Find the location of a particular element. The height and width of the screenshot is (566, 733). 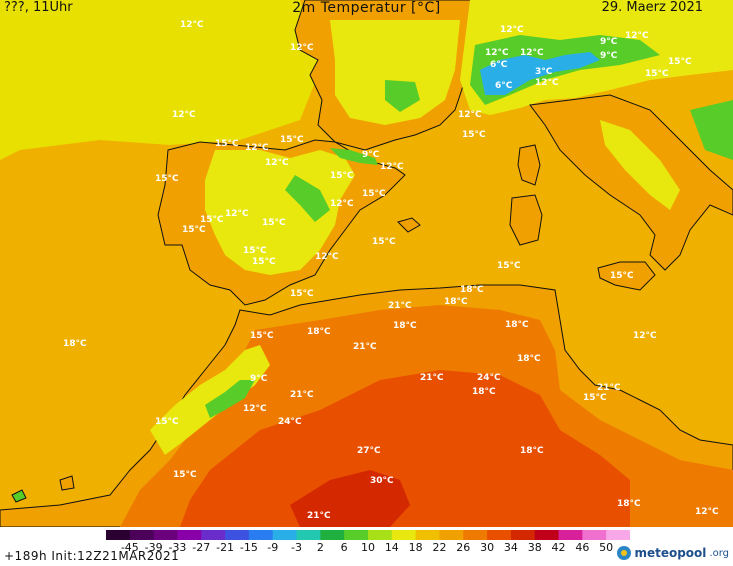

legend-tick-label: 10 is located at coordinates (368, 547).